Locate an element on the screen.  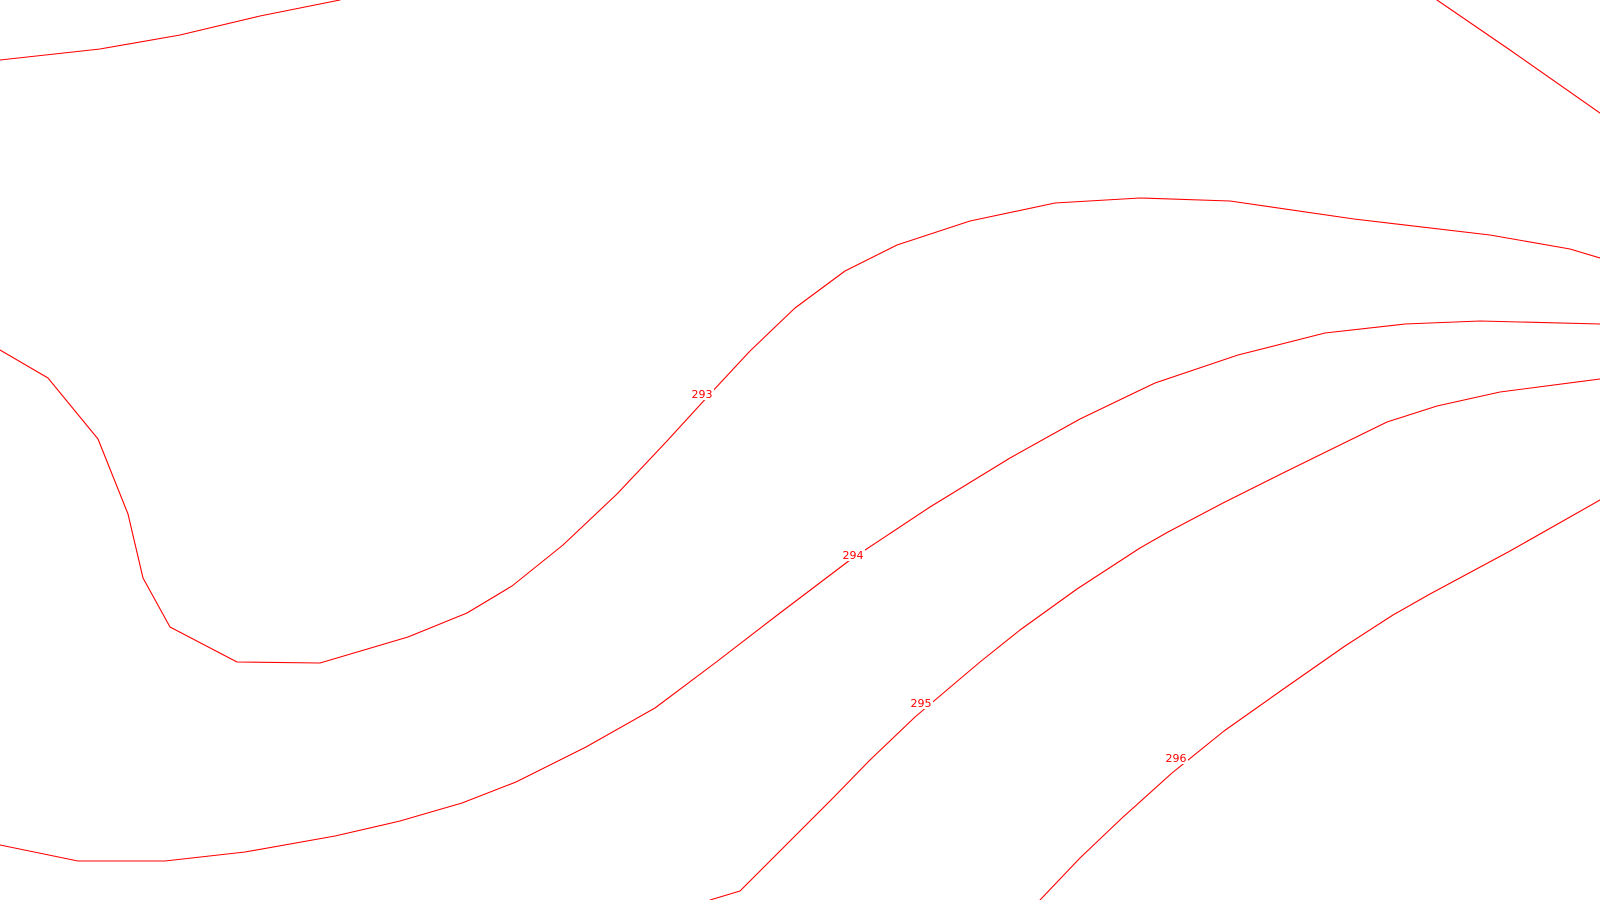
contour-line-top-left is located at coordinates (170, 30).